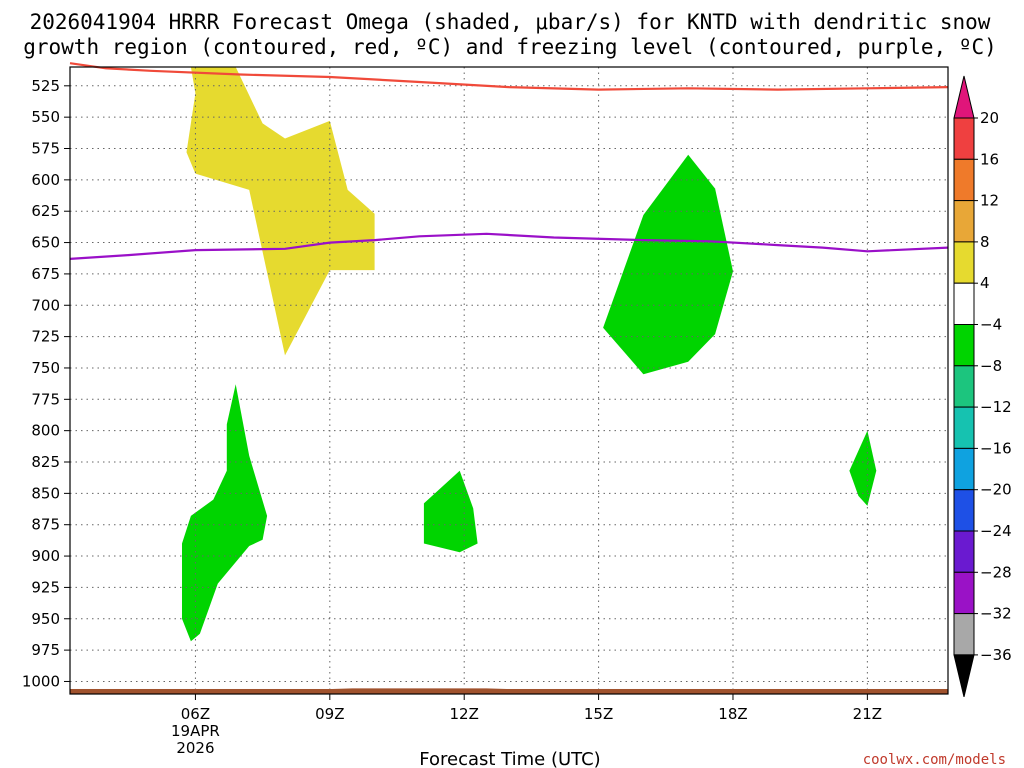 Image resolution: width=1024 pixels, height=768 pixels. I want to click on surface-band-fill, so click(509, 691).